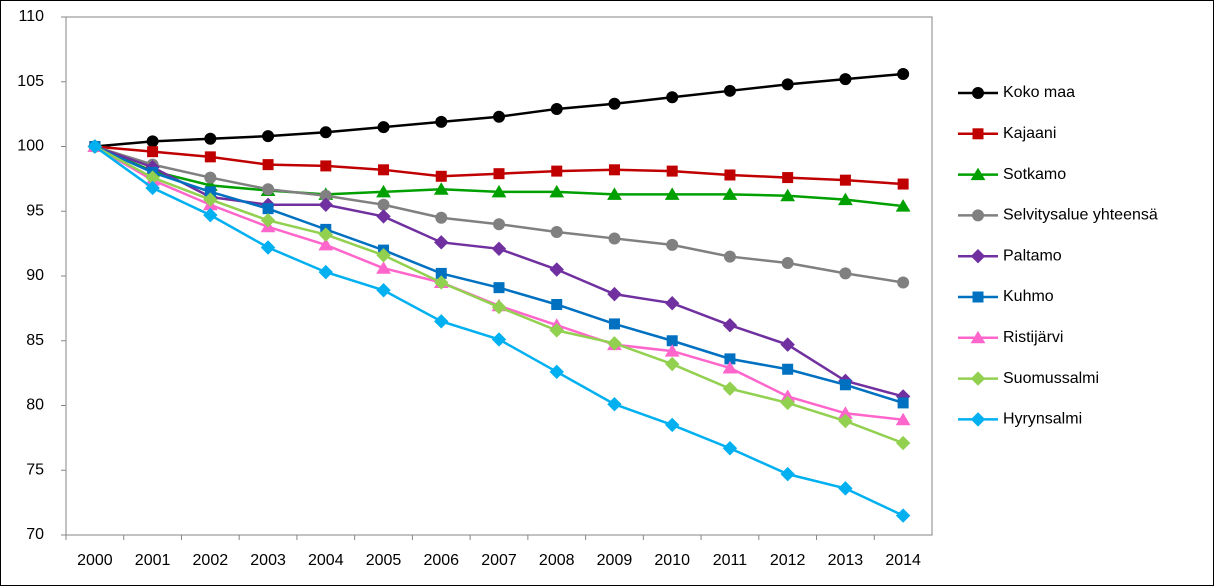  Describe the element at coordinates (441, 560) in the screenshot. I see `x-tick-label: 2006` at that location.